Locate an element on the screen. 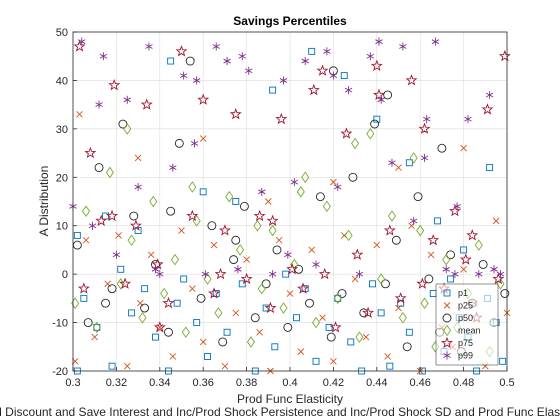  legend-marker-p50 is located at coordinates (447, 318).